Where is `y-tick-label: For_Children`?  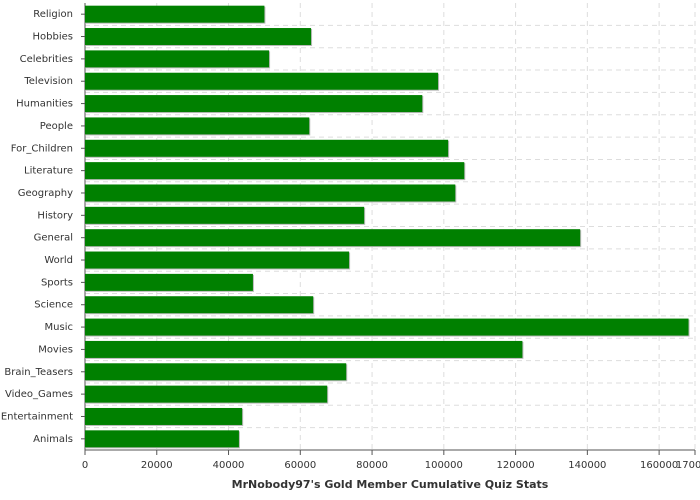 y-tick-label: For_Children is located at coordinates (42, 148).